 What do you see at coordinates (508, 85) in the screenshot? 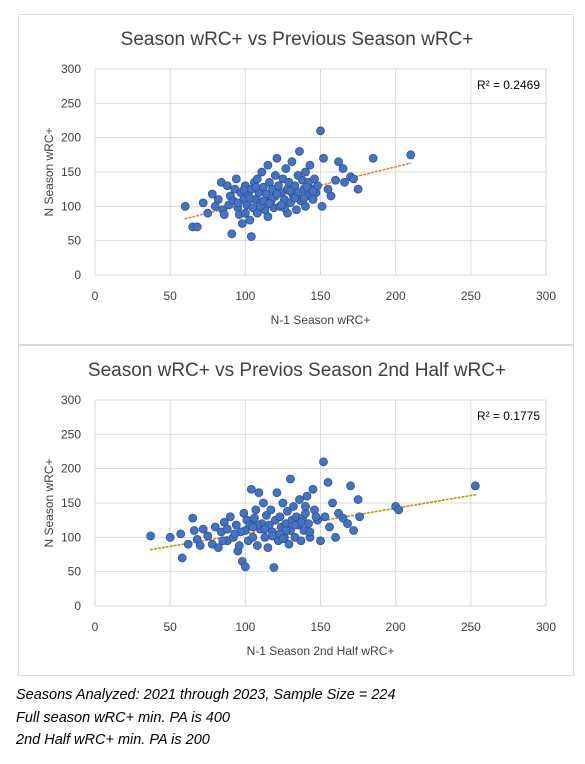
I see `r-squared-label: R² = 0.2469` at bounding box center [508, 85].